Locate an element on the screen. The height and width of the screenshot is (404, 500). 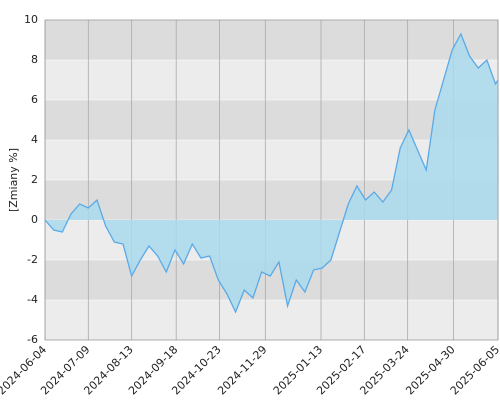
y-axis-label: [Zmiany %] is located at coordinates (13, 180).